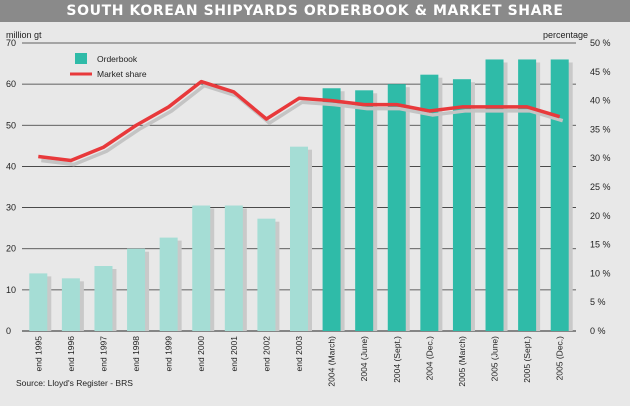  I want to click on y-tick-label: 30, so click(11, 208).